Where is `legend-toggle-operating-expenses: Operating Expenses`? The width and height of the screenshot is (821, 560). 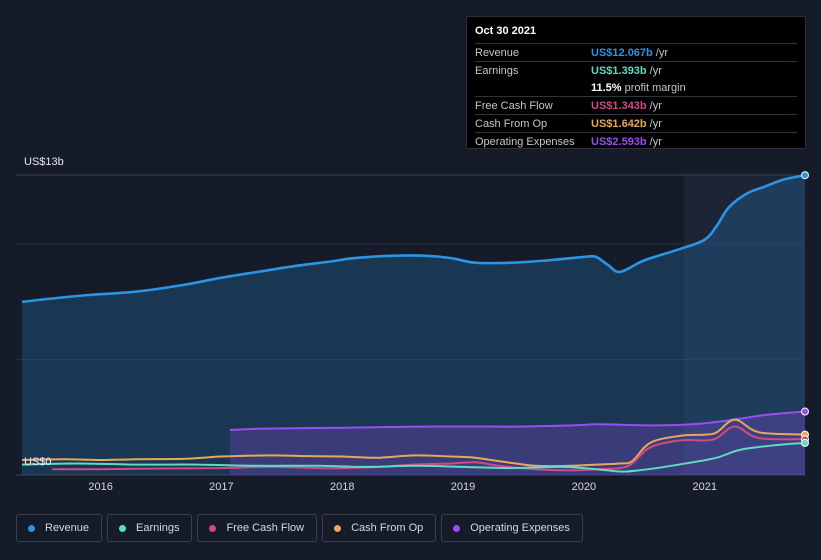
legend-toggle-operating-expenses: Operating Expenses is located at coordinates (512, 528).